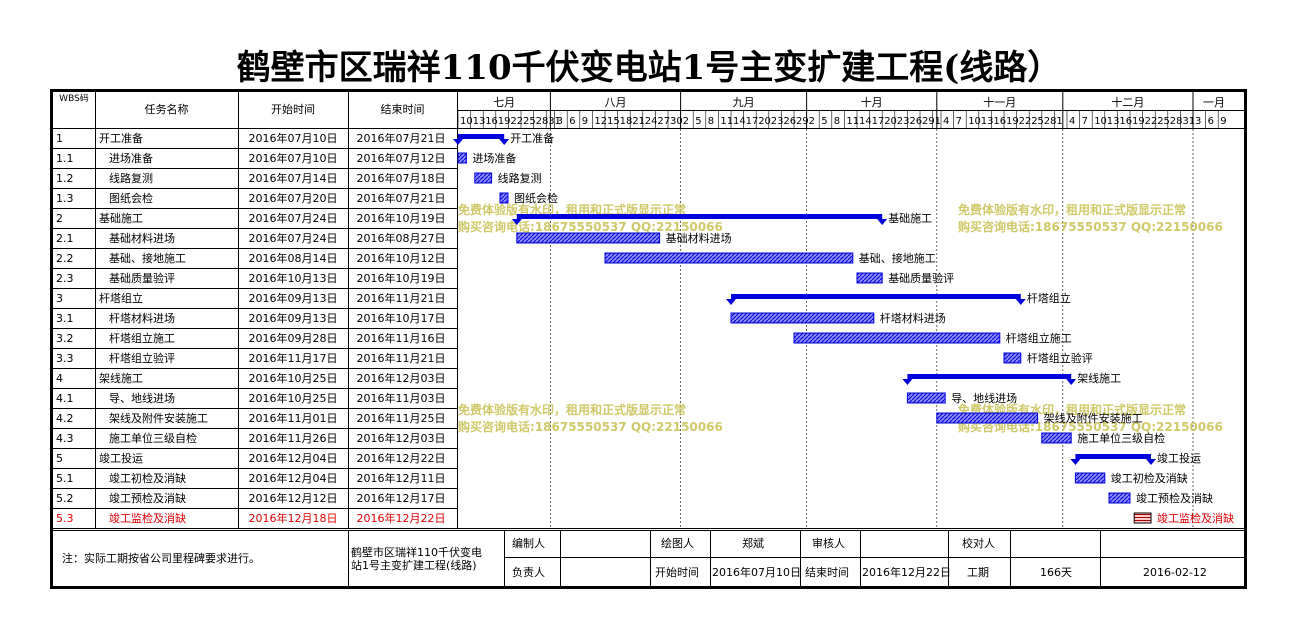 This screenshot has height=637, width=1298. I want to click on month-label: 十月, so click(872, 102).